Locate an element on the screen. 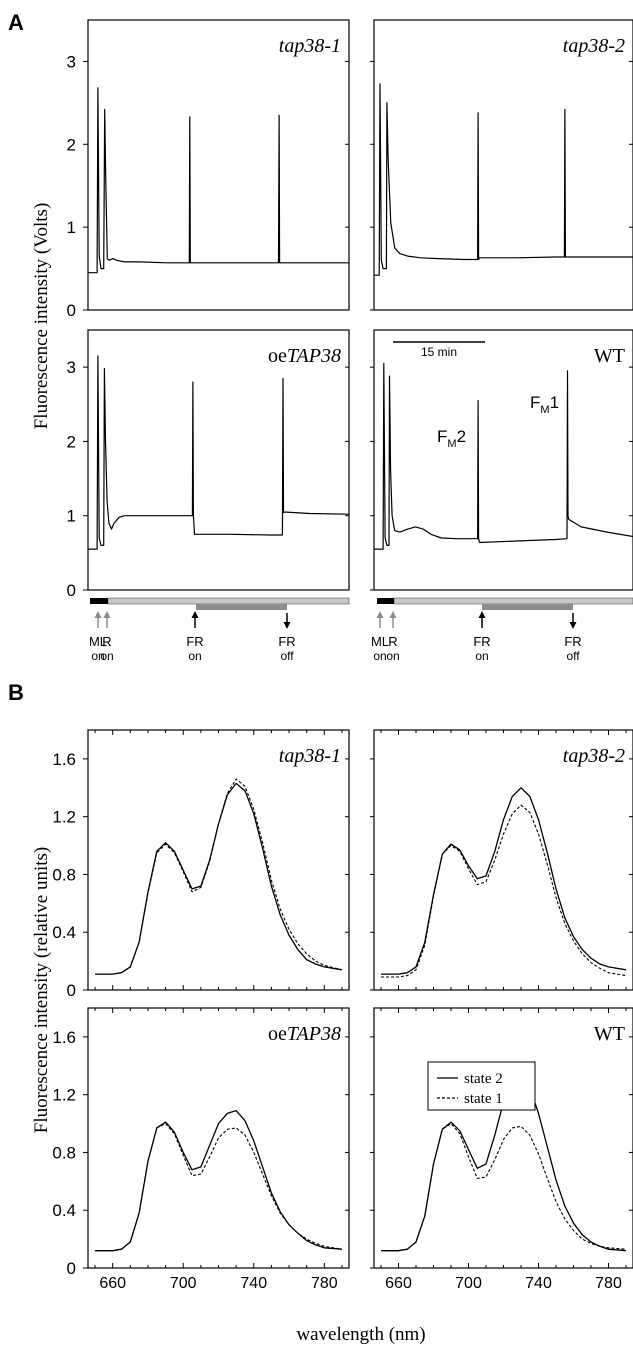 This screenshot has width=633, height=1353. fm1-main: F is located at coordinates (535, 402).